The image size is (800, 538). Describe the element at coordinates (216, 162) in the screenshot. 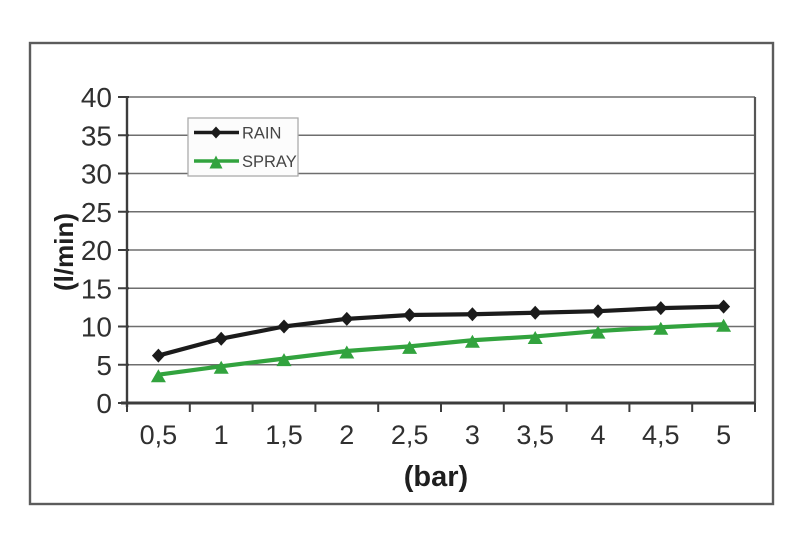

I see `legend-marker-triangle` at that location.